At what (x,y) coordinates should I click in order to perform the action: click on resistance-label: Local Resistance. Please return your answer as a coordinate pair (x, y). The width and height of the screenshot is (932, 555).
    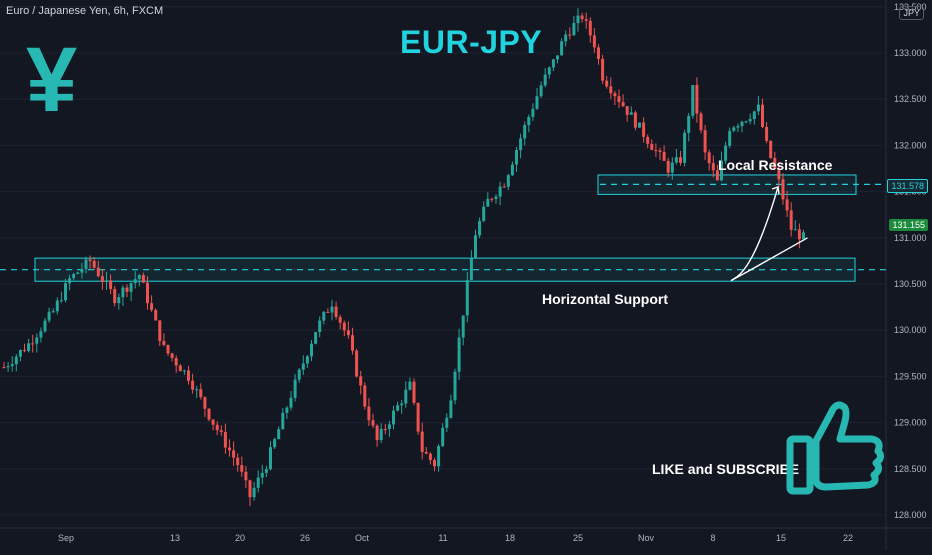
    Looking at the image, I should click on (775, 165).